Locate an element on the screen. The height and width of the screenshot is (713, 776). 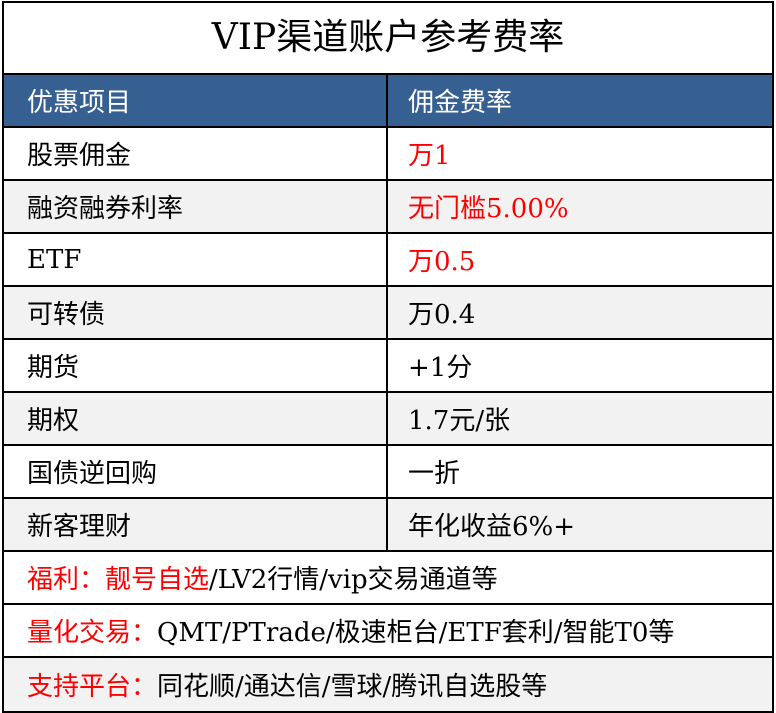
benefits-label: 福利：靓号自选 is located at coordinates (118, 580).